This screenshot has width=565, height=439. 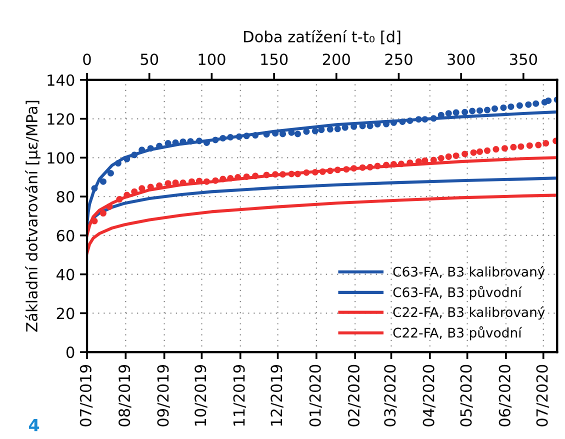 What do you see at coordinates (336, 60) in the screenshot?
I see `x2-tick-label: 200` at bounding box center [336, 60].